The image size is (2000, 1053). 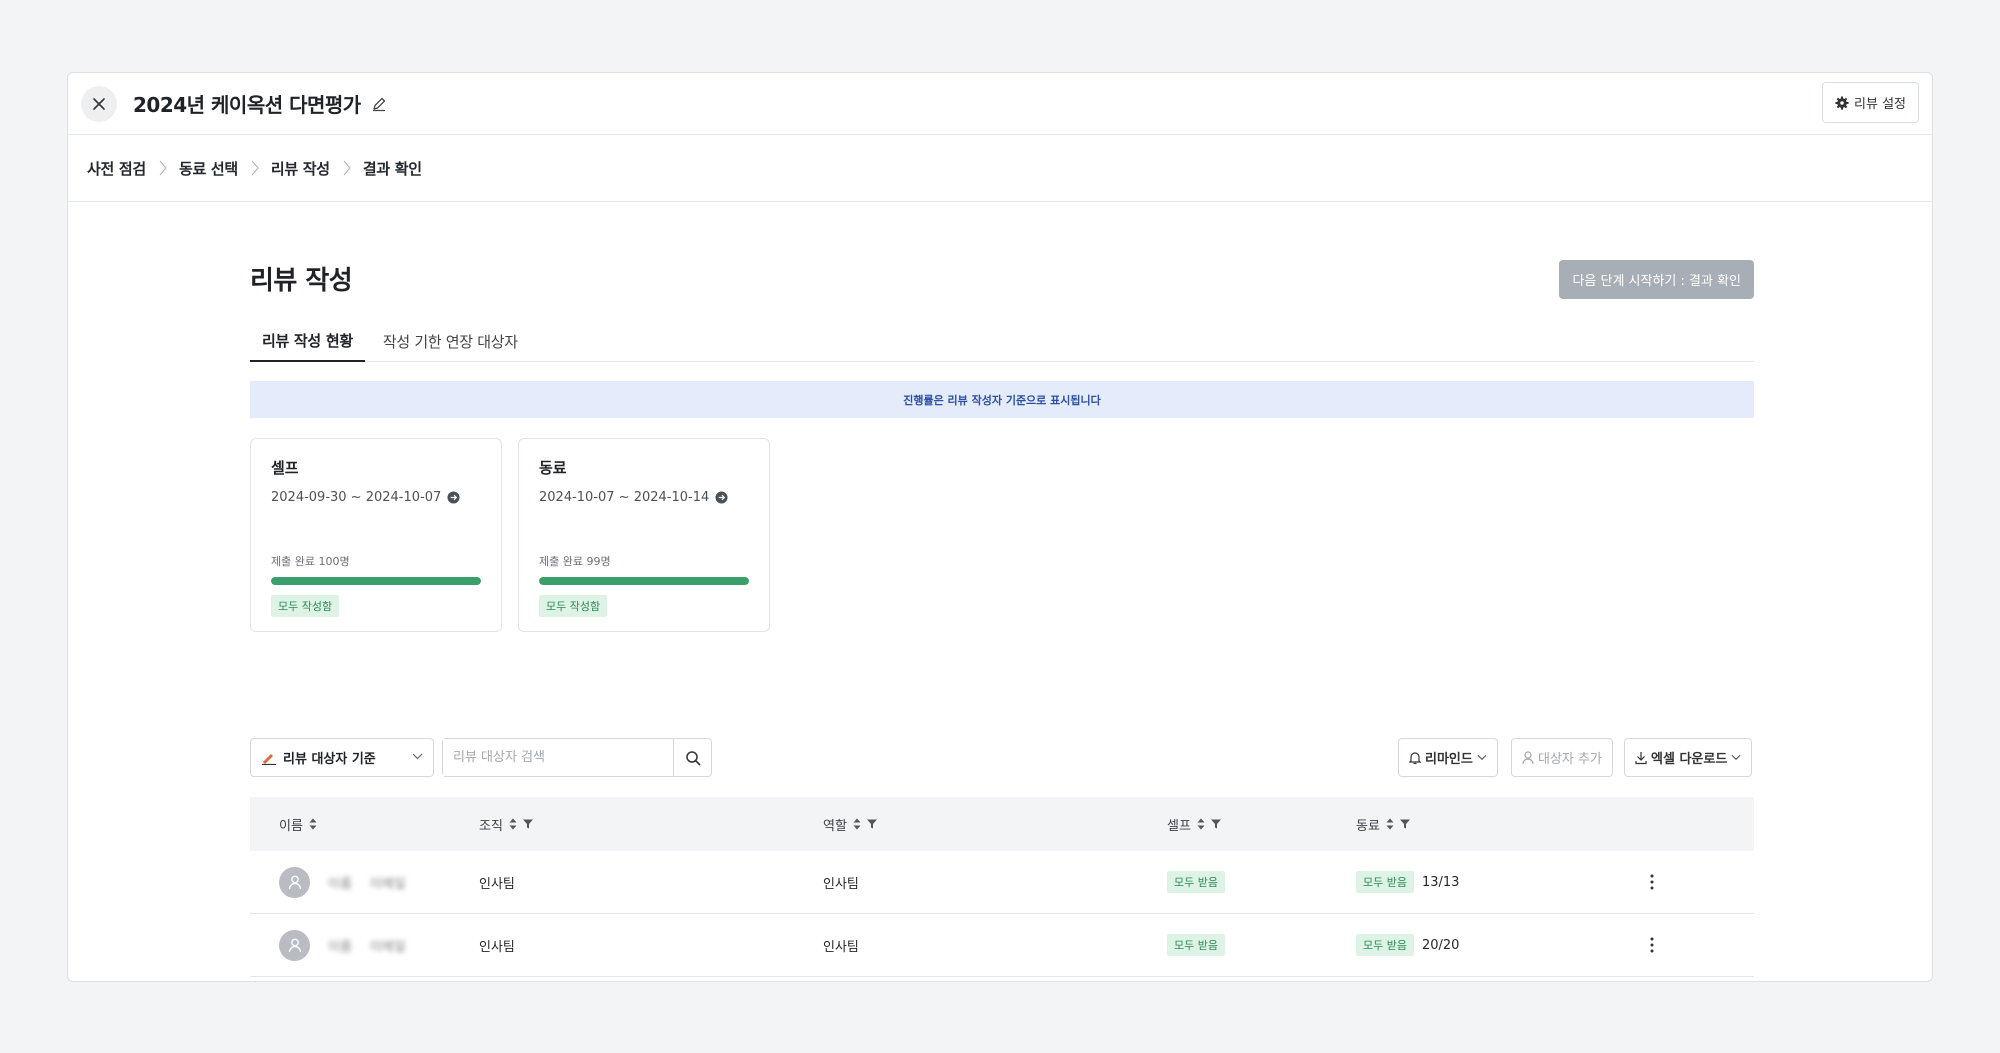 What do you see at coordinates (1002, 824) in the screenshot?
I see `table-header: 이름 조직 역할 셀프` at bounding box center [1002, 824].